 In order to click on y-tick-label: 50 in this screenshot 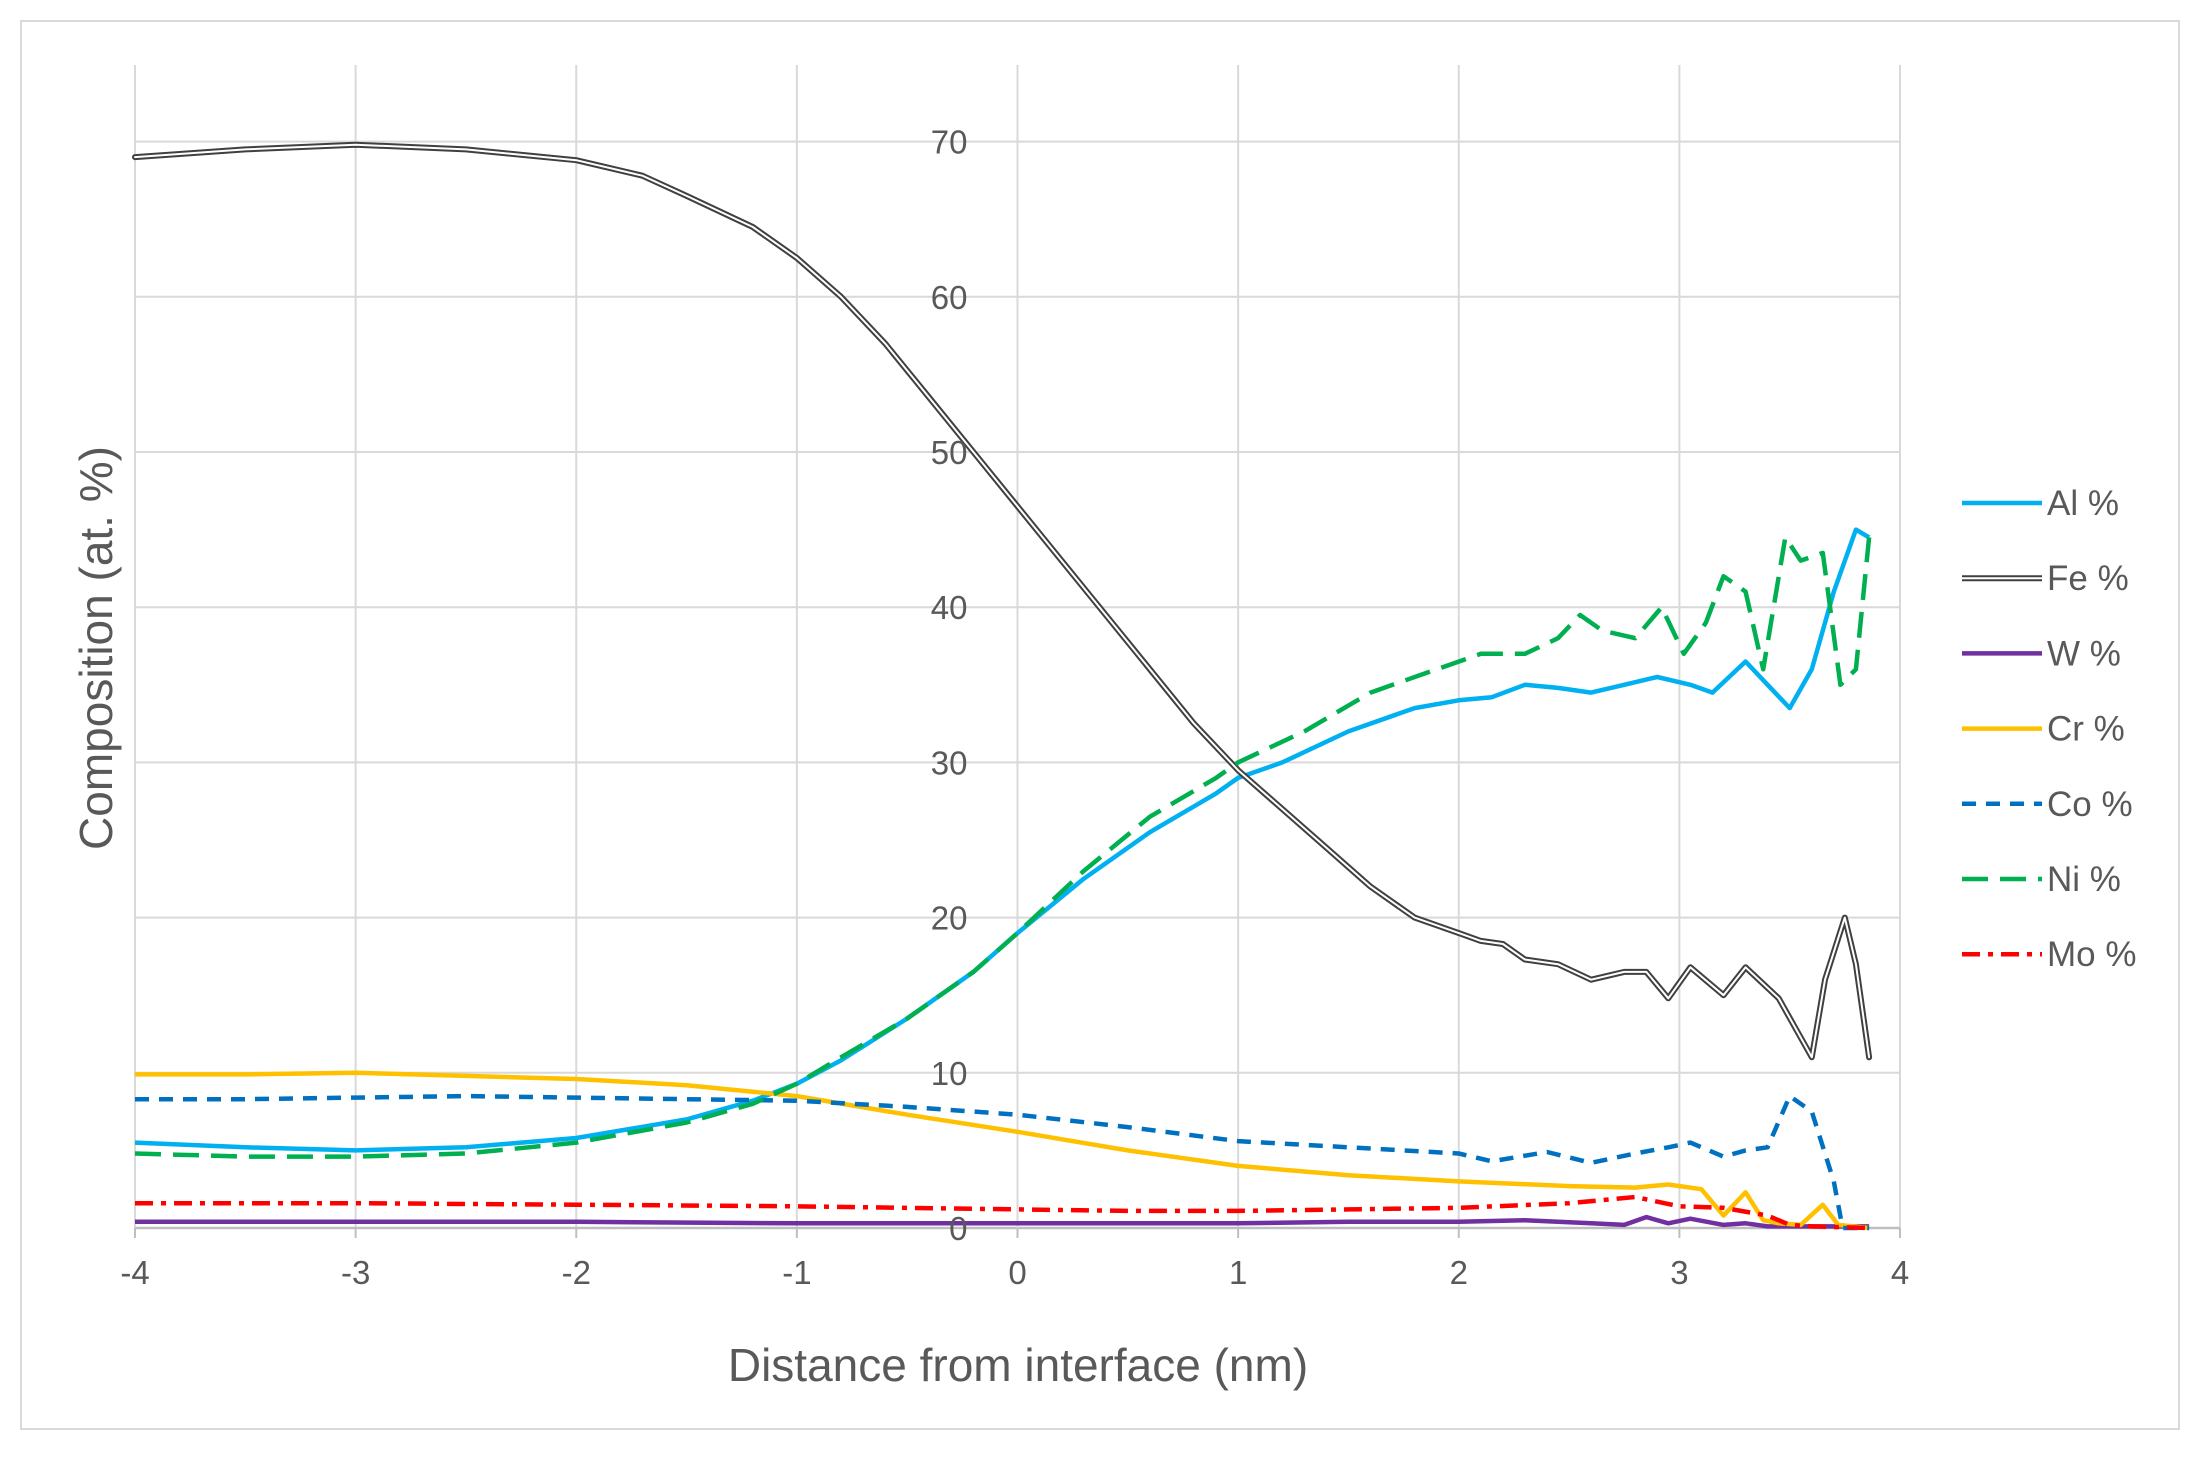, I will do `click(949, 452)`.